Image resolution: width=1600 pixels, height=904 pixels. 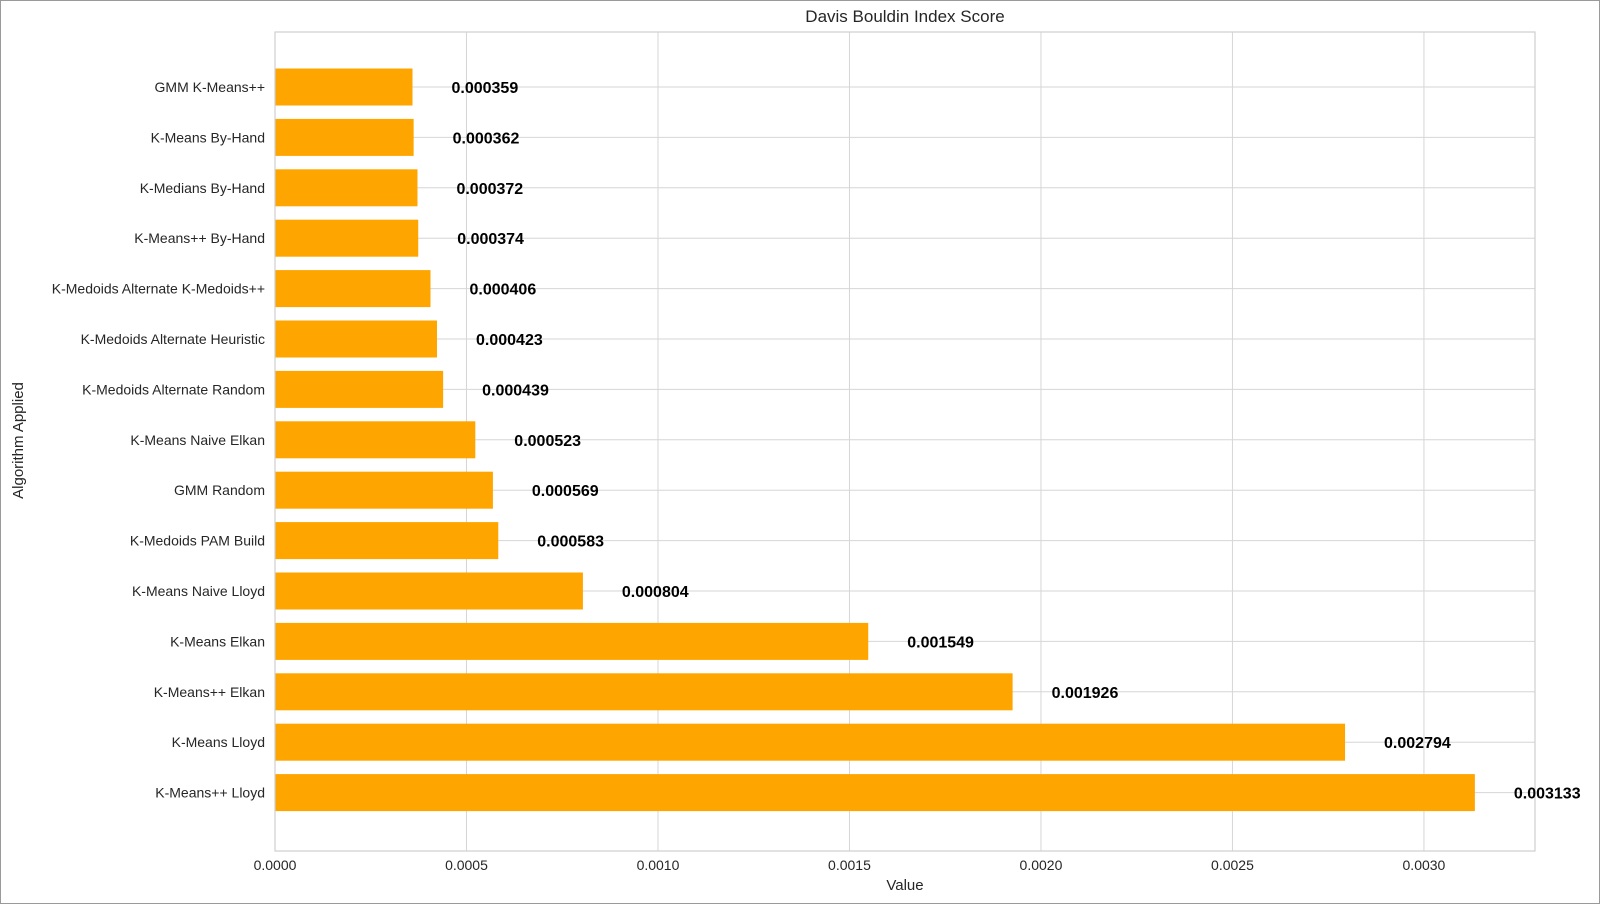 What do you see at coordinates (490, 239) in the screenshot?
I see `value-label: 0.000374` at bounding box center [490, 239].